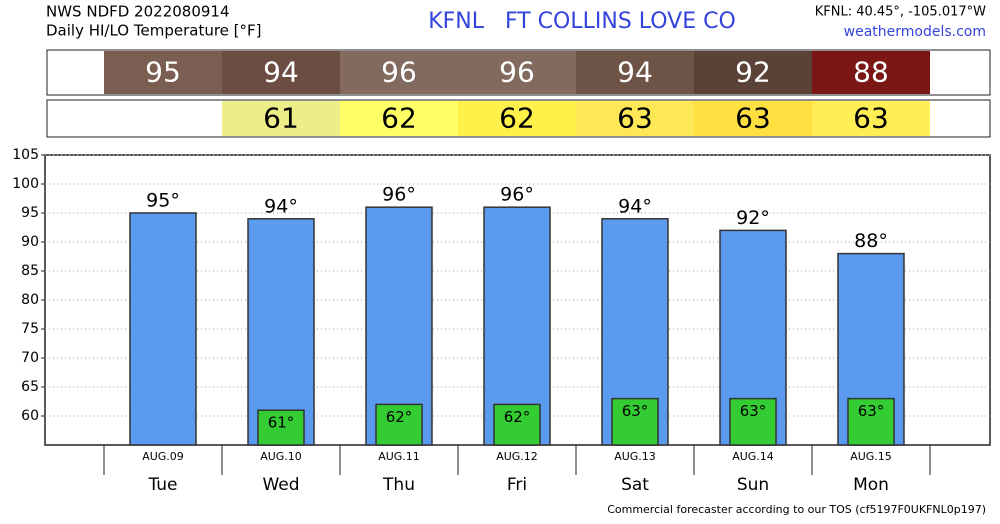 Image resolution: width=1000 pixels, height=524 pixels. Describe the element at coordinates (900, 12) in the screenshot. I see `coords: KFNL: 40.45°, -105.017°W` at that location.